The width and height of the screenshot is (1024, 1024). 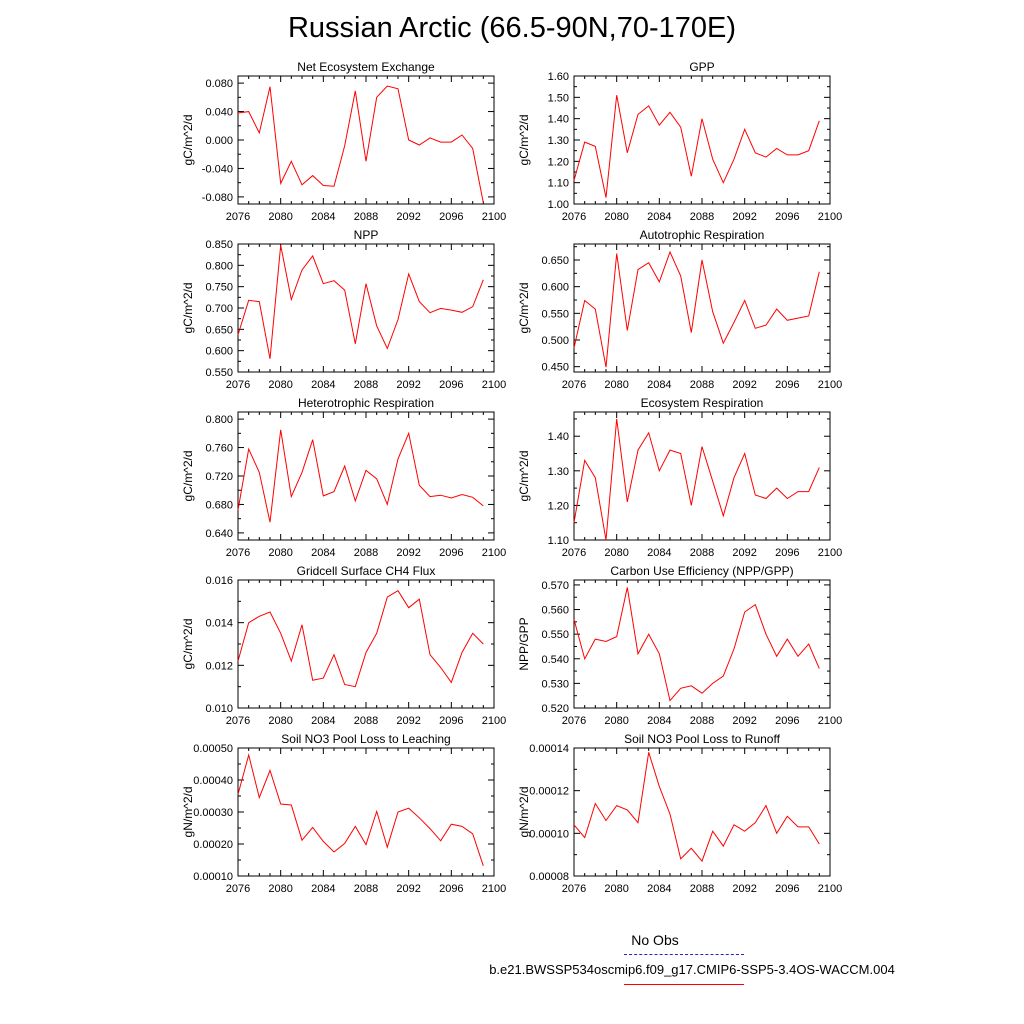 What do you see at coordinates (549, 749) in the screenshot?
I see `y-tick-label: 0.00014` at bounding box center [549, 749].